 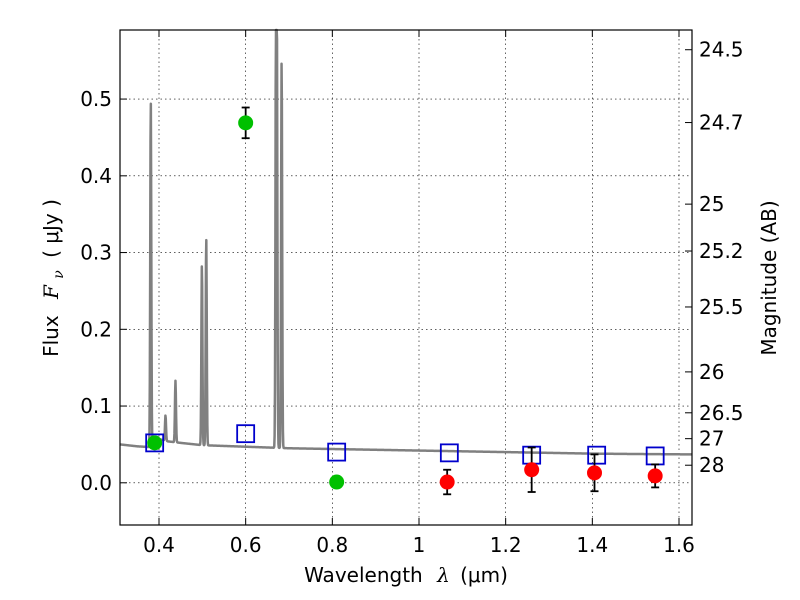 I want to click on right-tick-label: 24.5, so click(x=721, y=50).